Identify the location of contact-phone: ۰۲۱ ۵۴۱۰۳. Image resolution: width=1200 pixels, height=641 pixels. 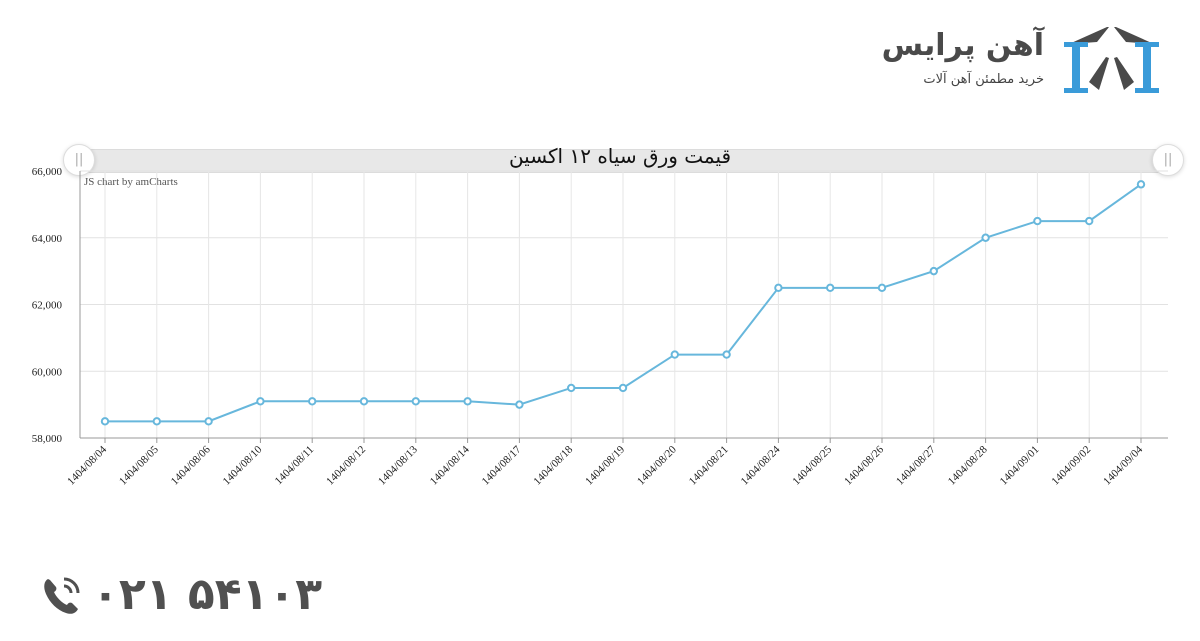
(181, 595).